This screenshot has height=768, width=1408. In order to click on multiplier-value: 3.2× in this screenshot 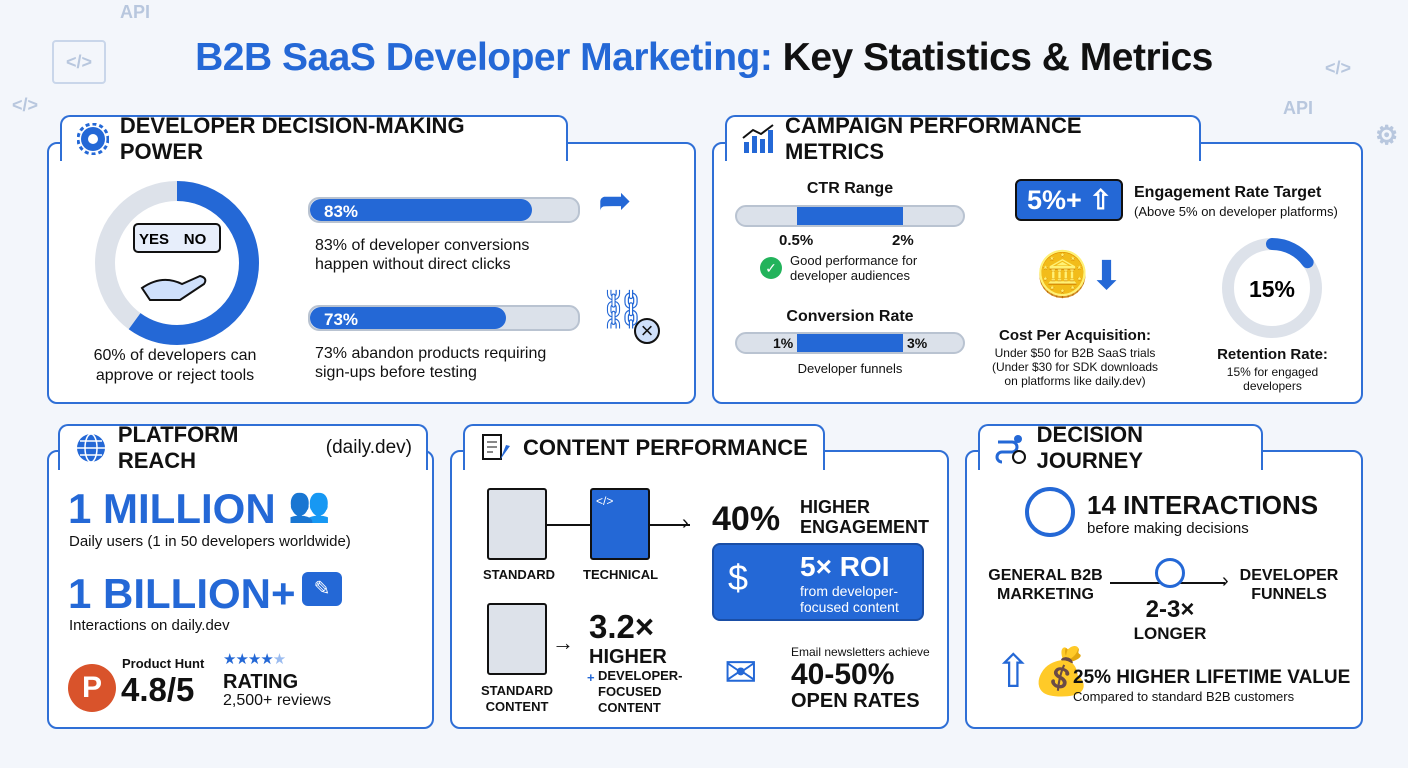, I will do `click(622, 626)`.